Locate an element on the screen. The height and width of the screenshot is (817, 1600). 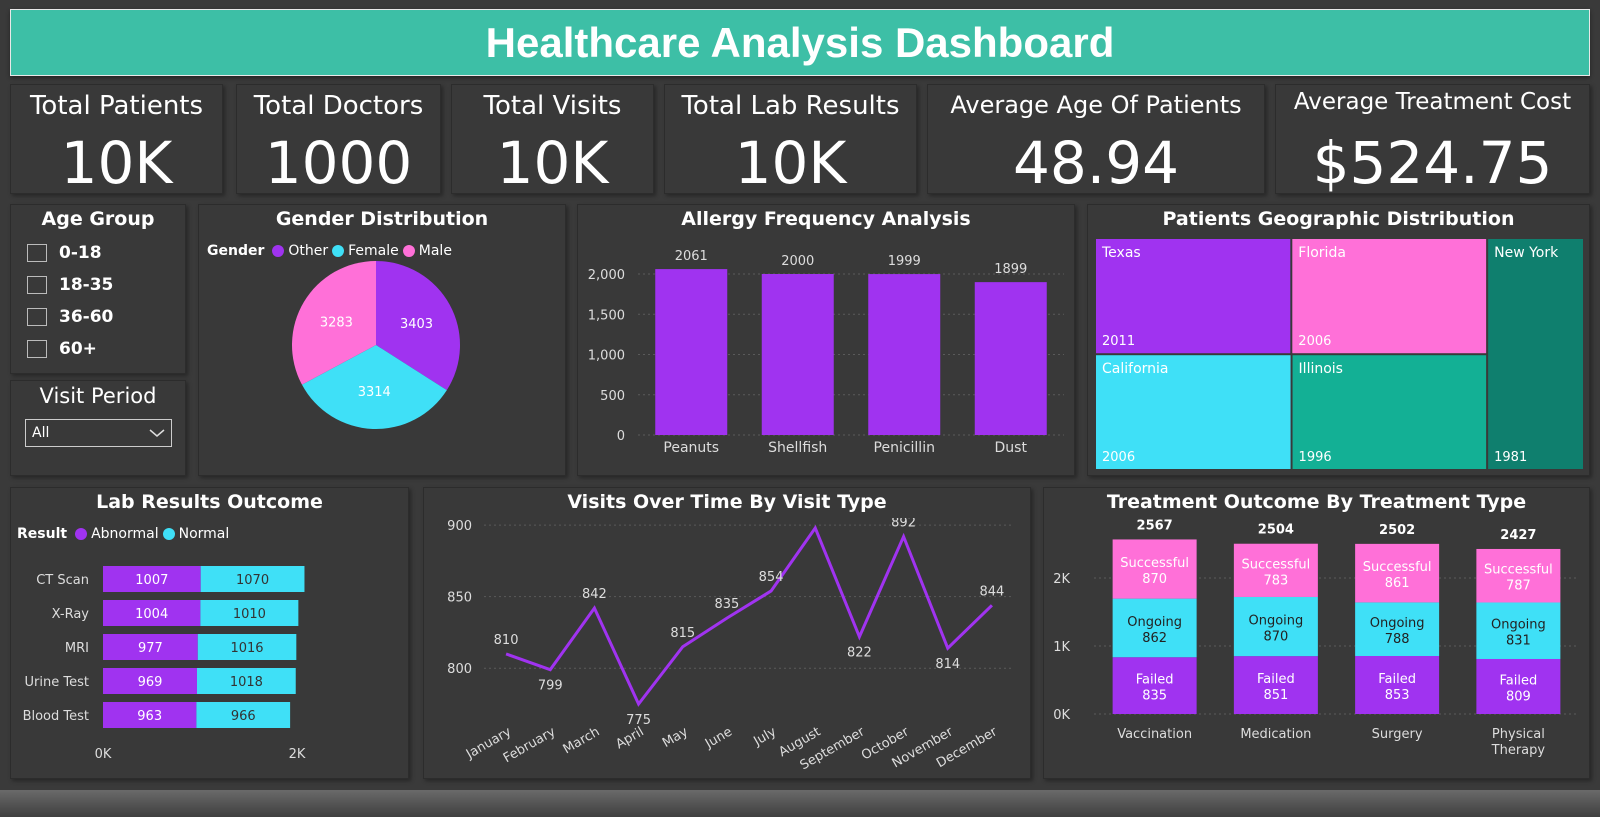
age-option-label: 18-35 is located at coordinates (86, 285).